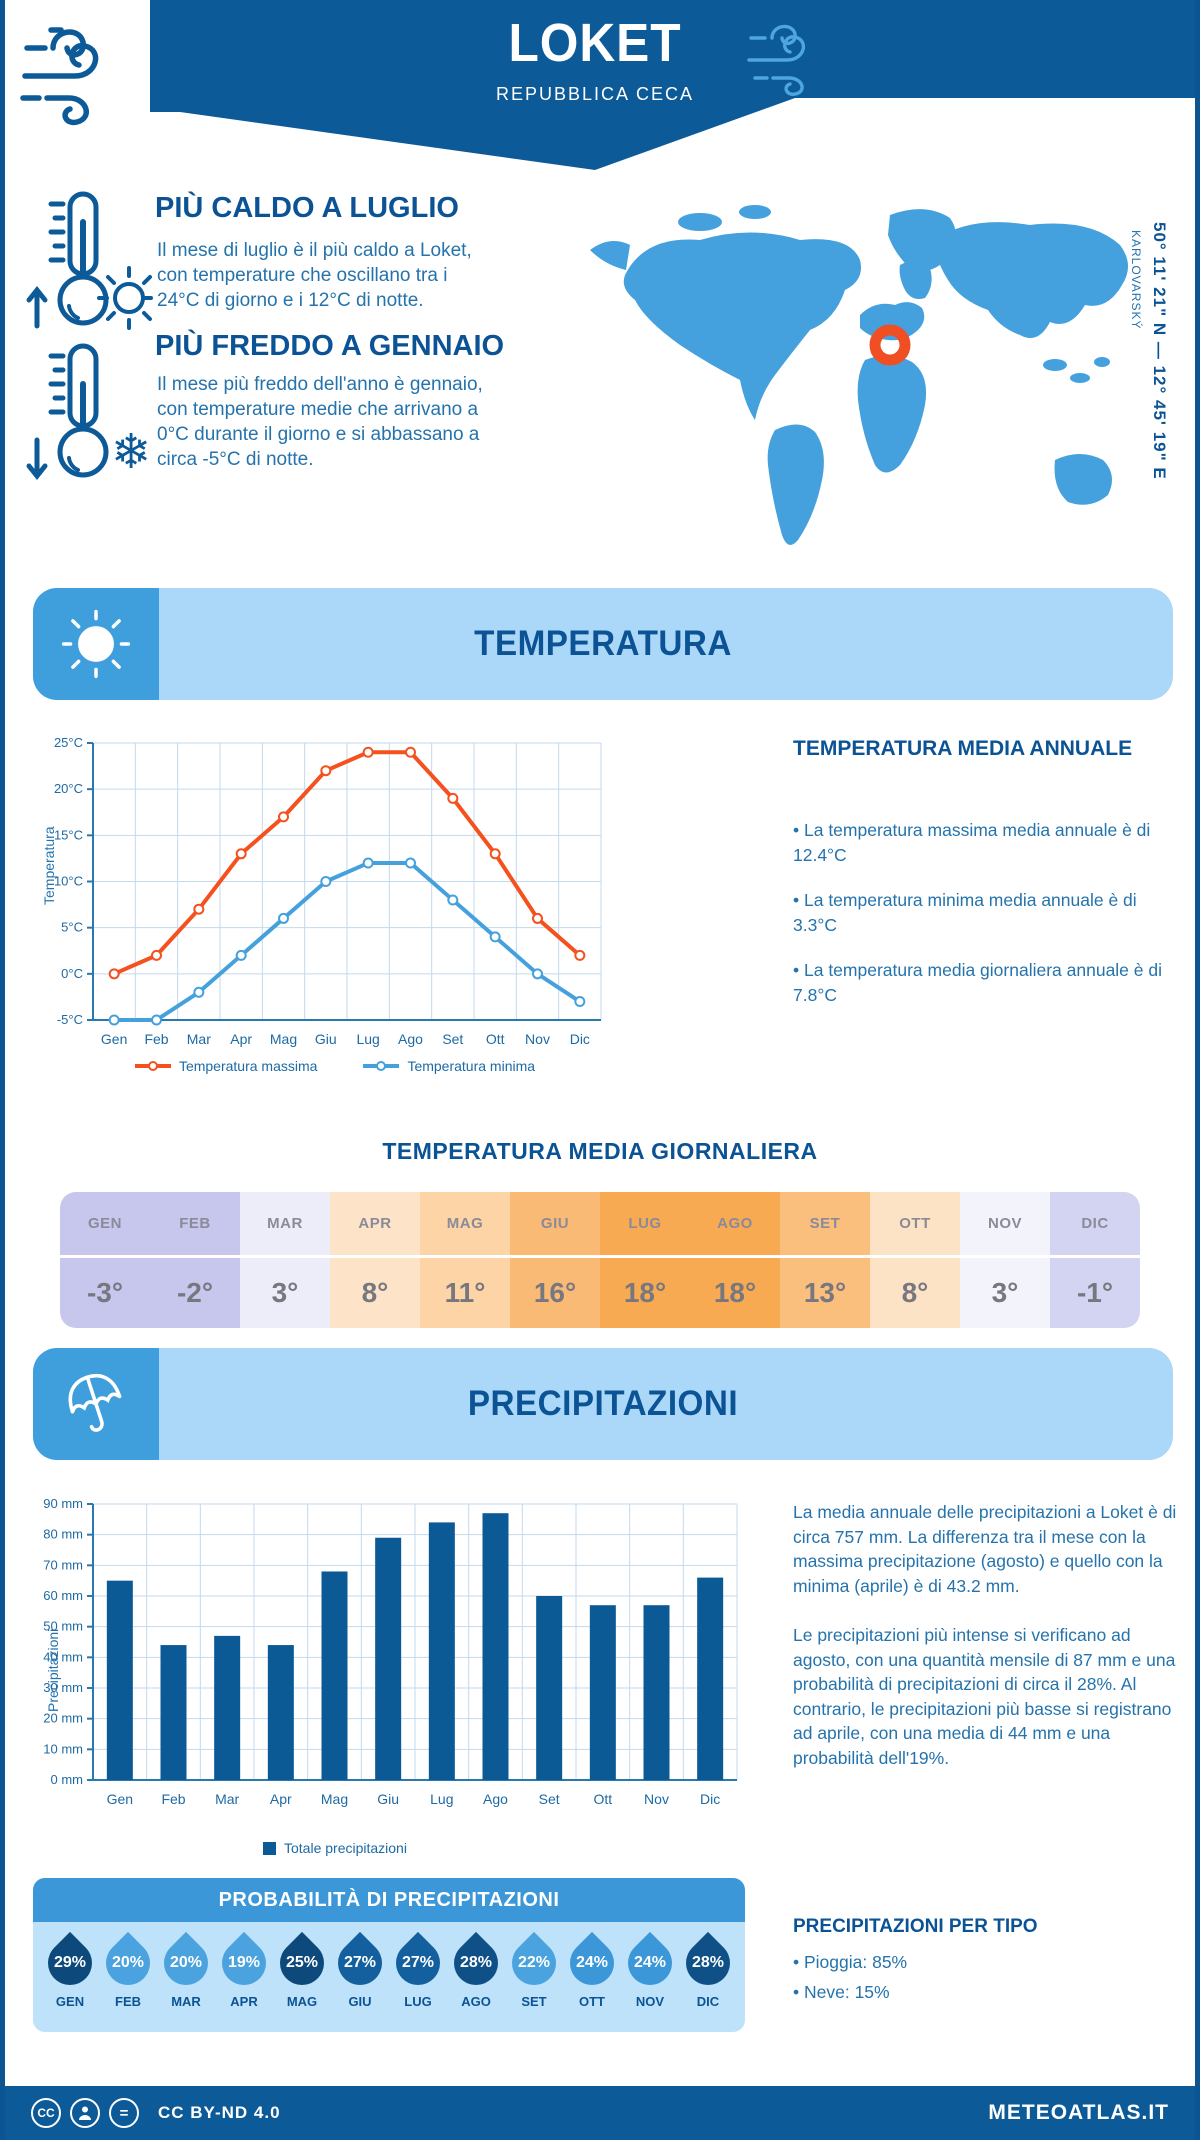 Image resolution: width=1200 pixels, height=2140 pixels. Describe the element at coordinates (156, 2113) in the screenshot. I see `license-group: CC = CC BY-ND 4.0` at that location.